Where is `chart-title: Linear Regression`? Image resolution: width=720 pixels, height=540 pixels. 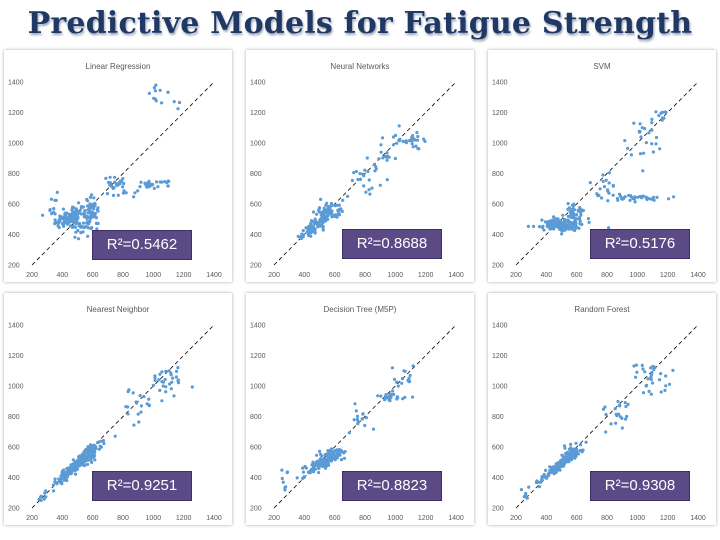 chart-title: Linear Regression is located at coordinates (118, 66).